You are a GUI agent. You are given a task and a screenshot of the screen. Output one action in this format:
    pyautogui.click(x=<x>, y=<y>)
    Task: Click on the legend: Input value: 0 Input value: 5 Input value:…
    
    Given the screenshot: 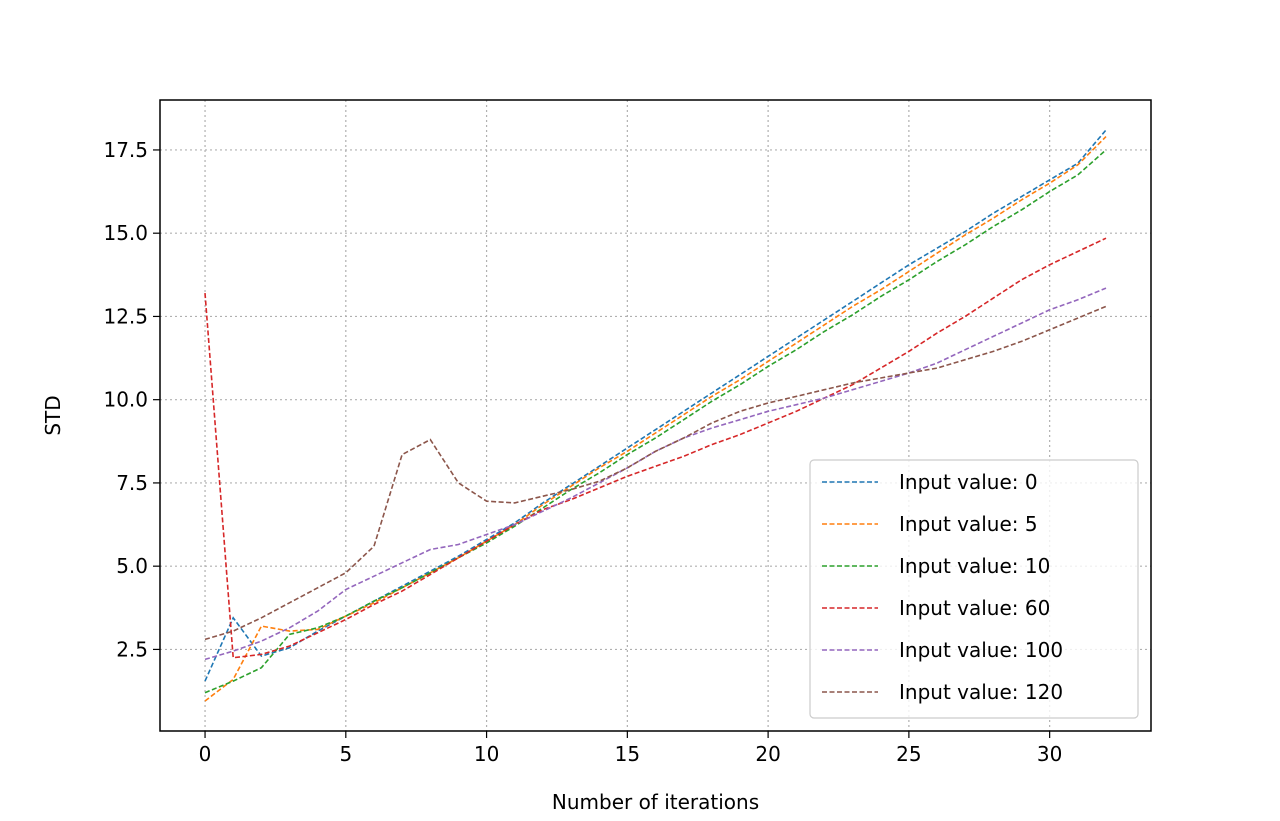 What is the action you would take?
    pyautogui.click(x=974, y=589)
    